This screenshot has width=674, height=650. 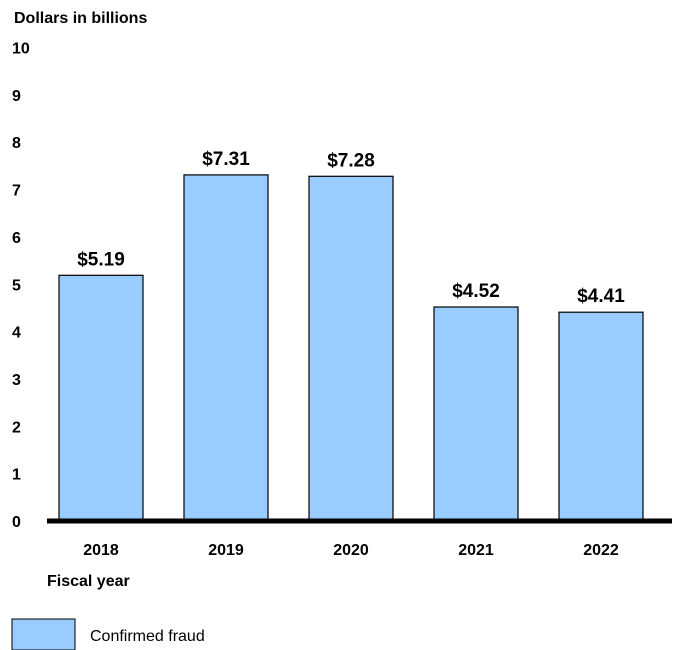 I want to click on y-tick-label: 10, so click(x=21, y=49).